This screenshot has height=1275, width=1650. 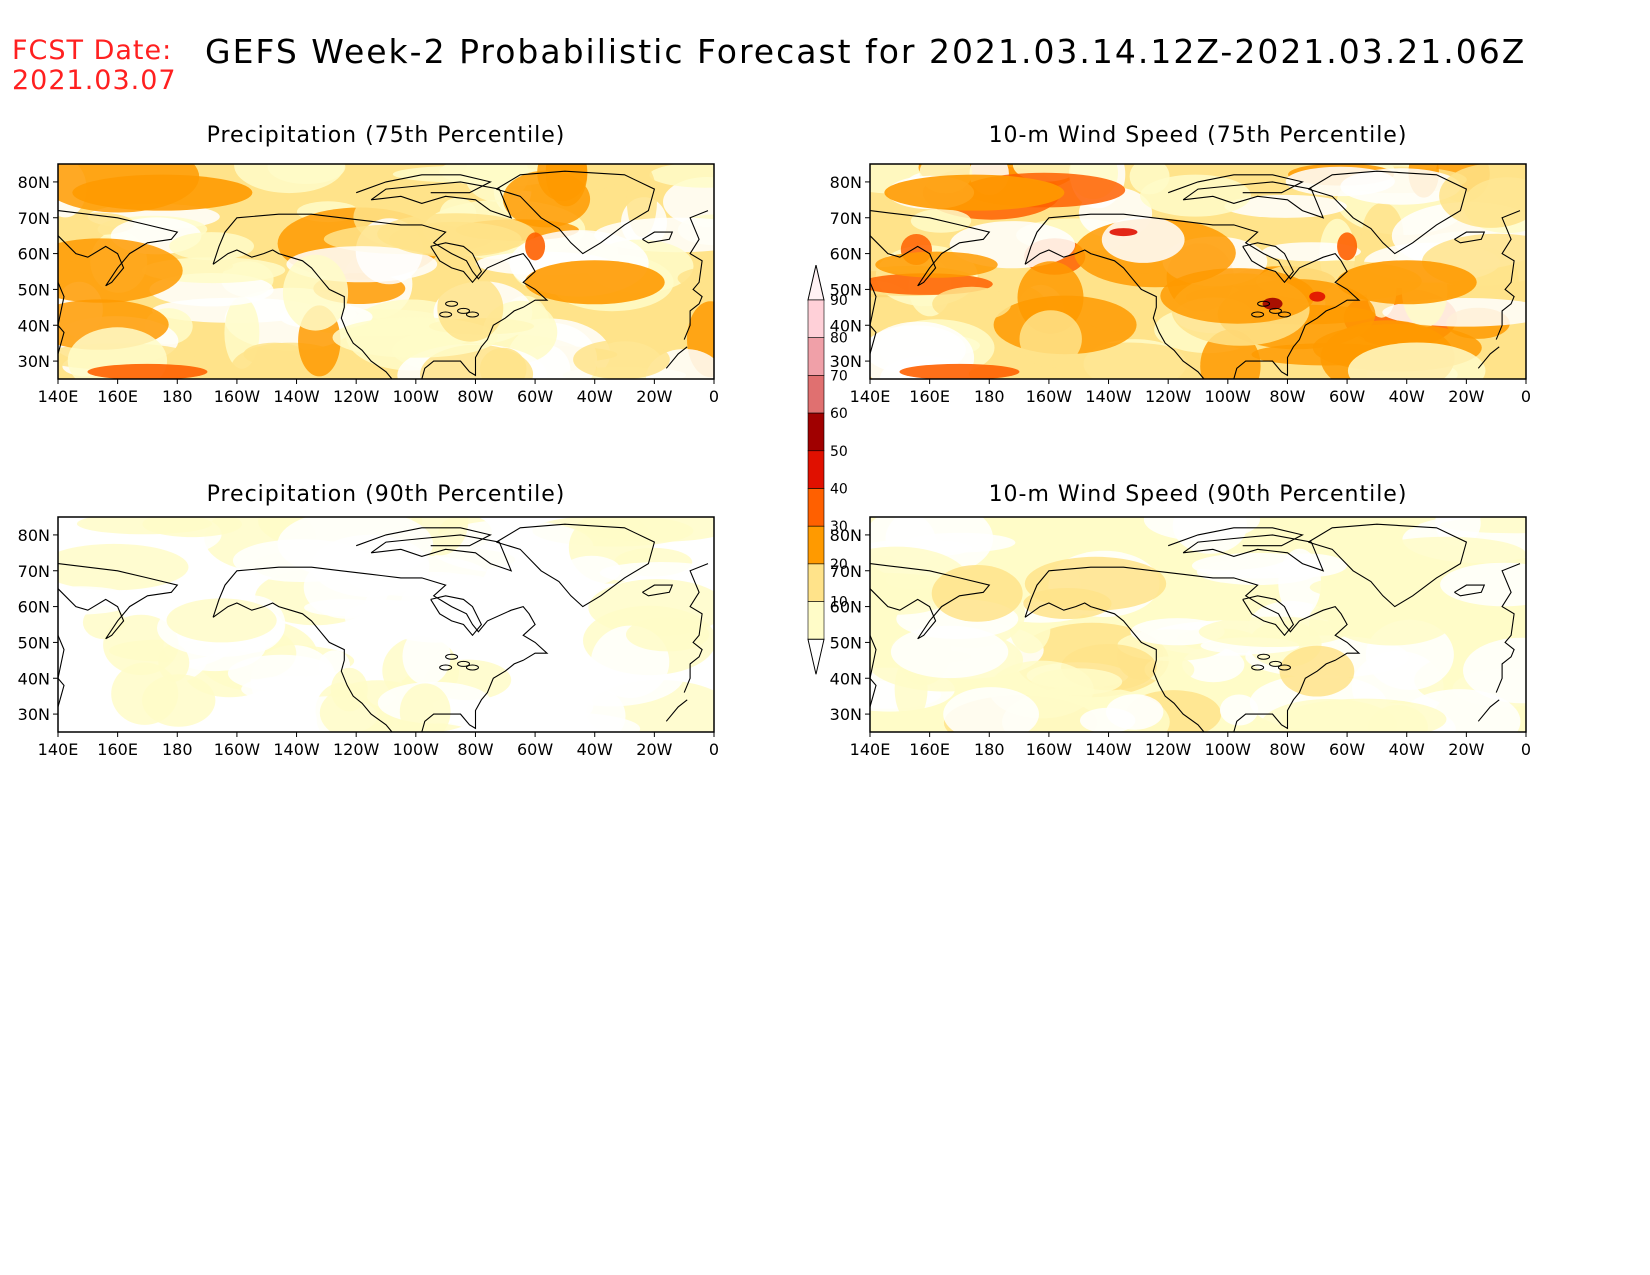 What do you see at coordinates (92, 50) in the screenshot?
I see `fcst-date-caption: FCST Date:` at bounding box center [92, 50].